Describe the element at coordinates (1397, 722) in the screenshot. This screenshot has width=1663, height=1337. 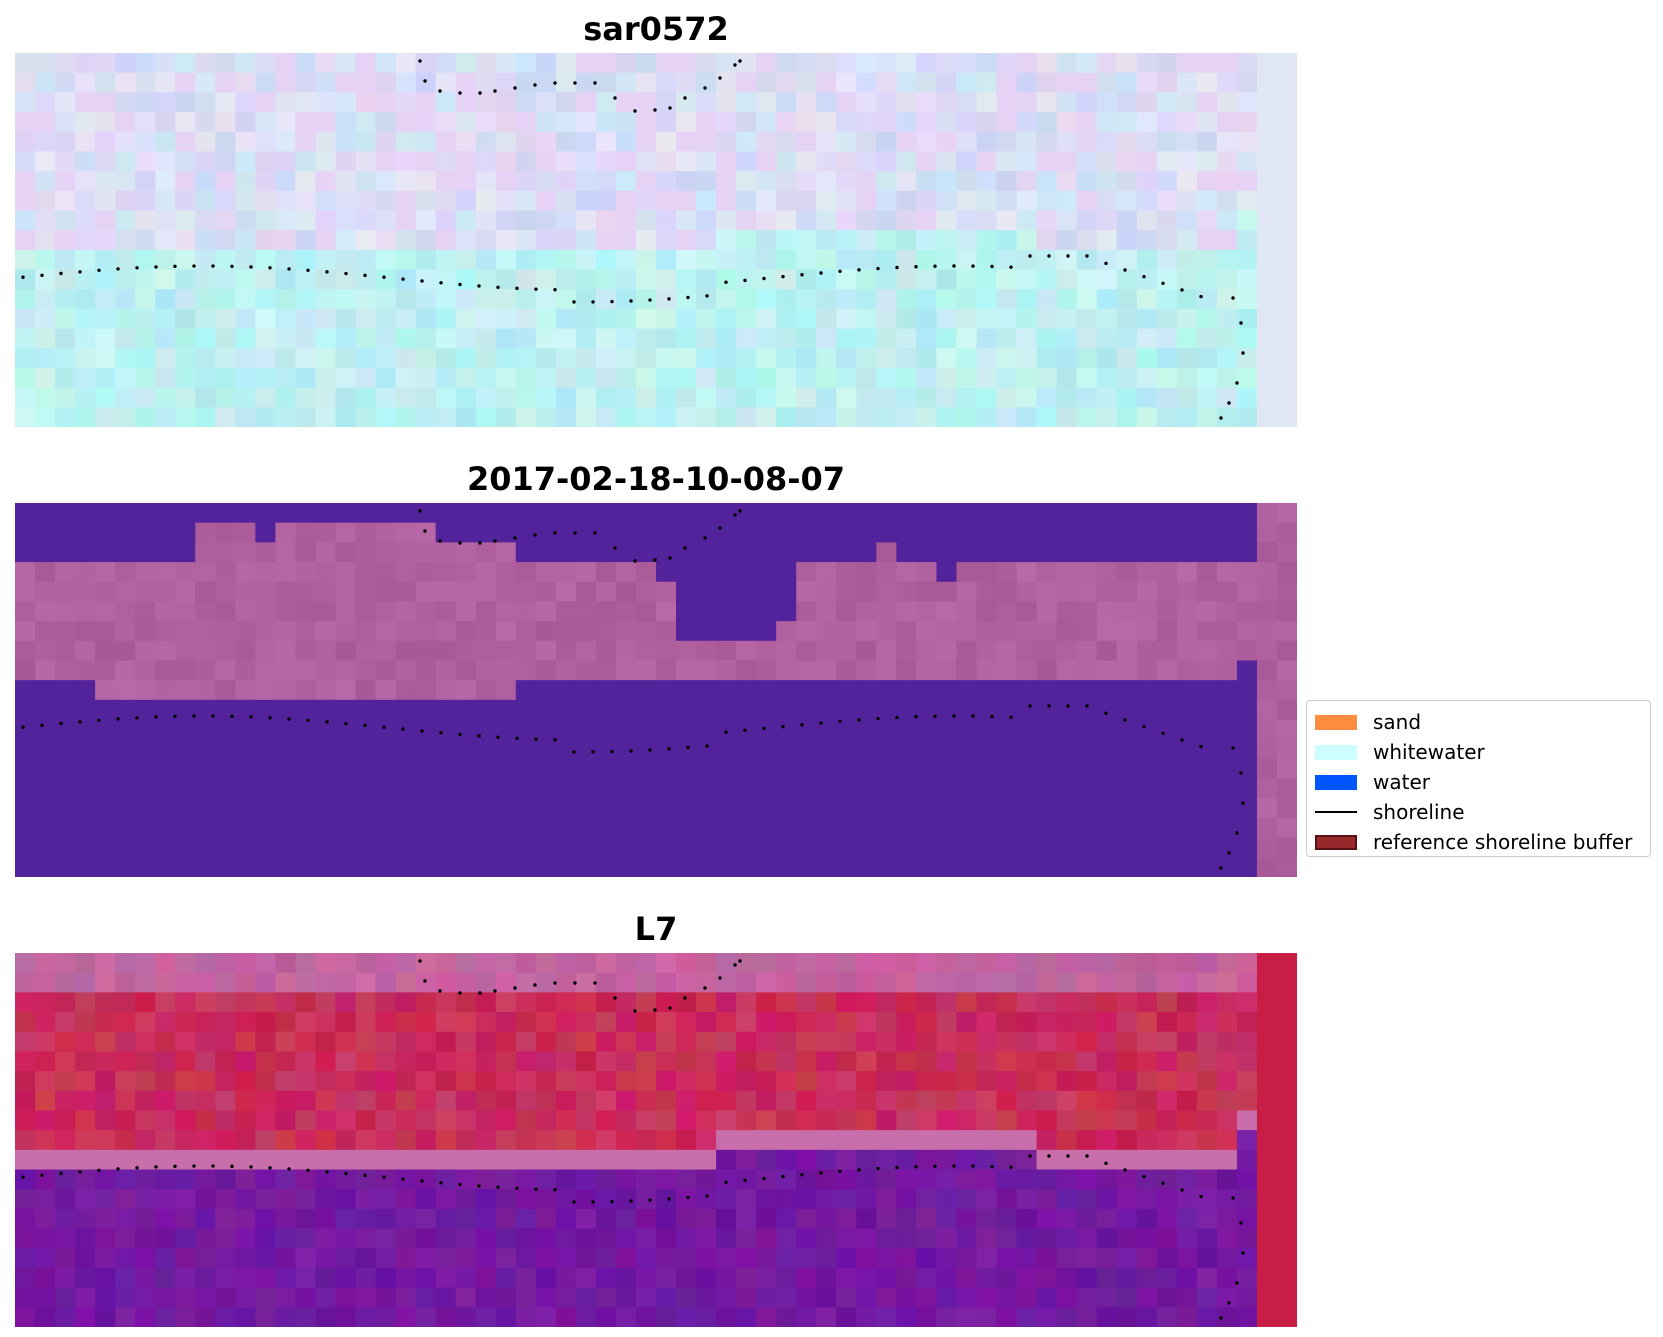
I see `legend-label: sand` at that location.